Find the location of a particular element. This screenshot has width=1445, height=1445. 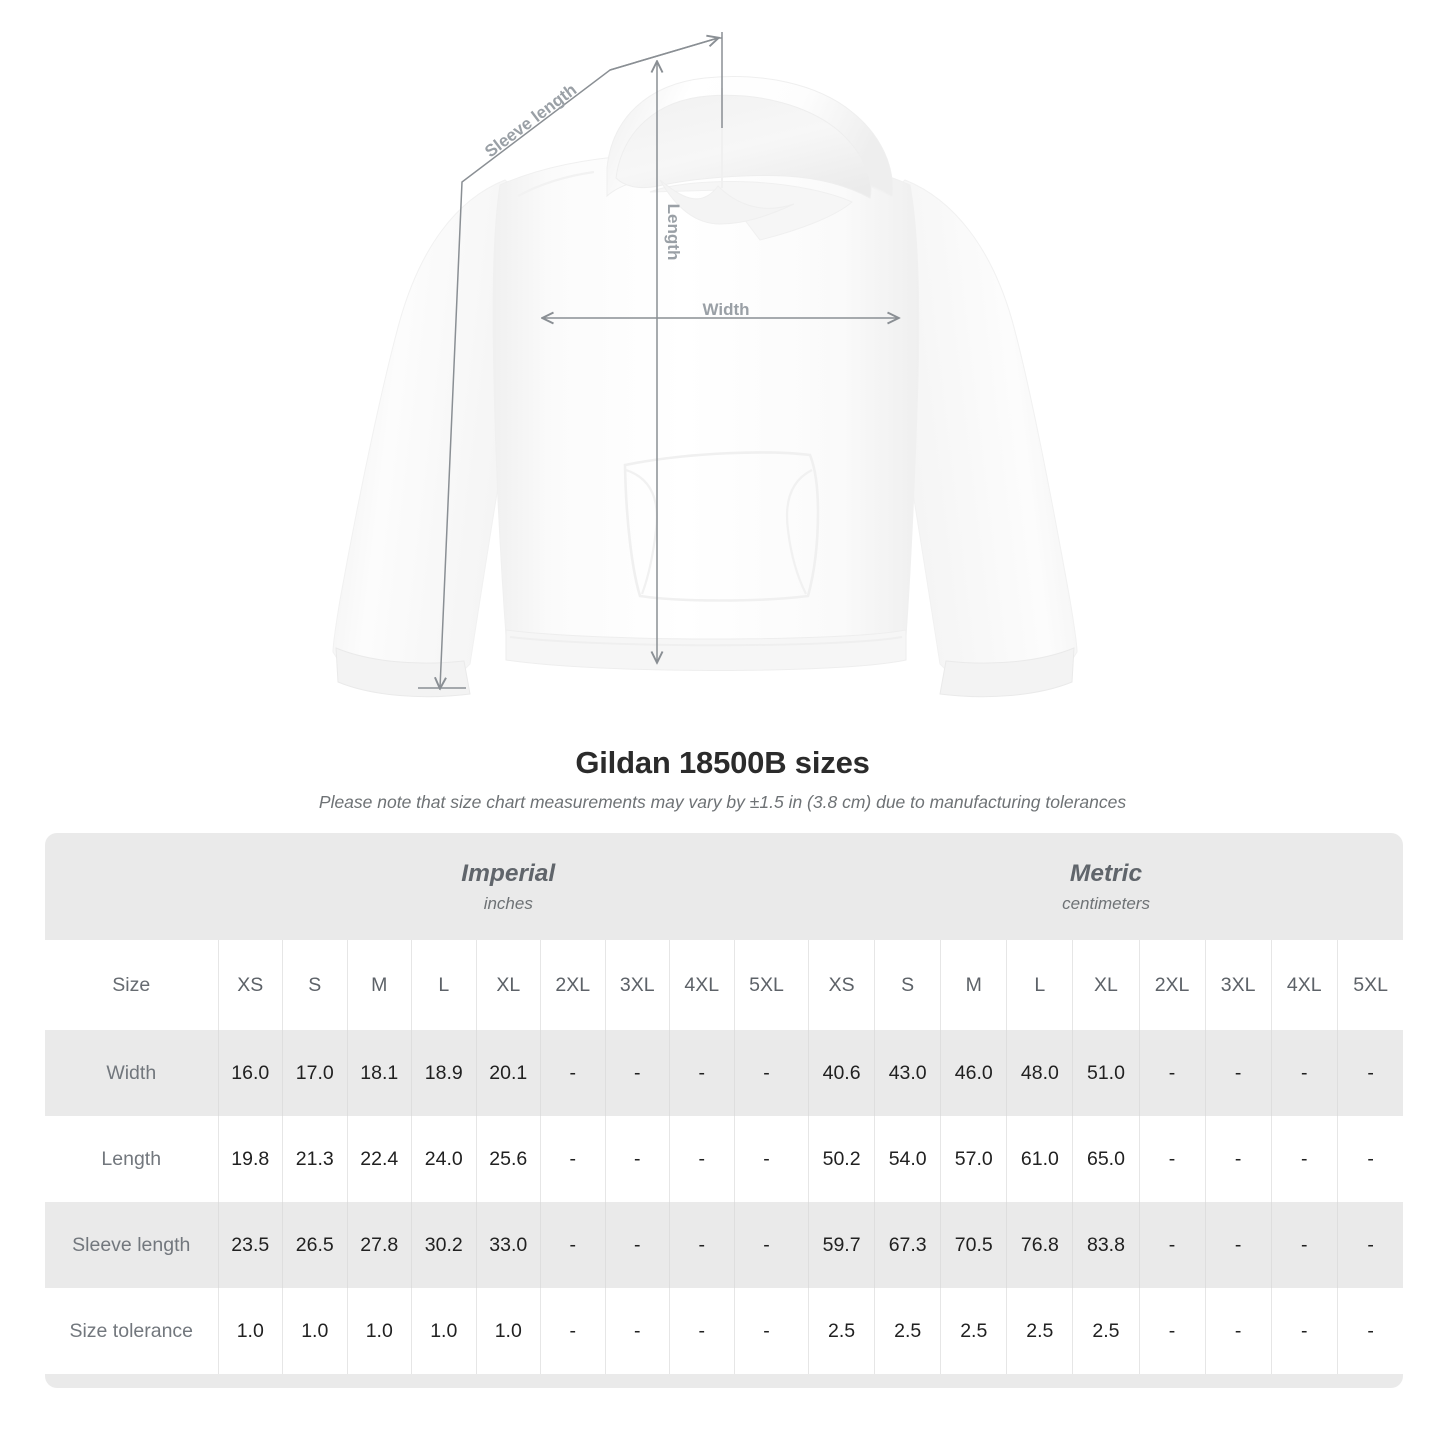

cell-tolerance-imperial-l: 1.0 is located at coordinates (443, 1331).